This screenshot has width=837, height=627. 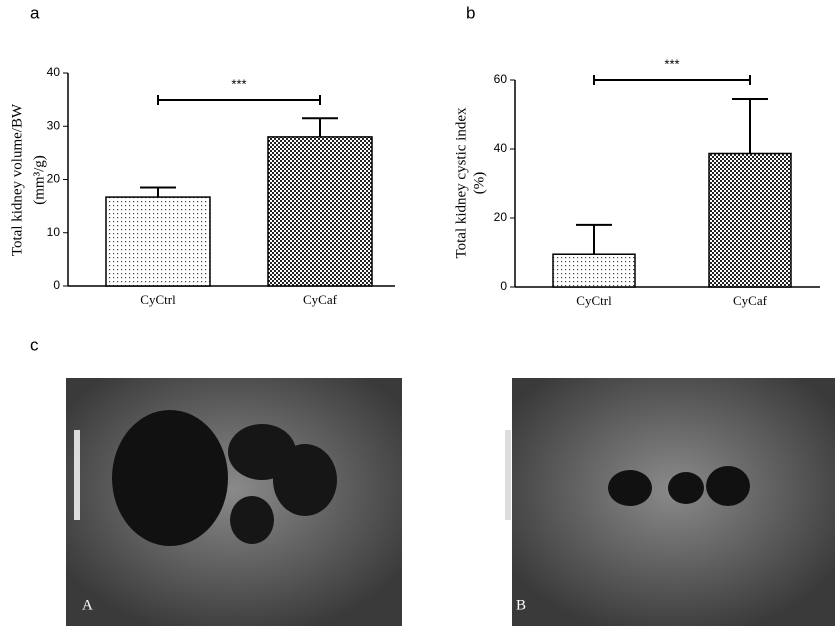 What do you see at coordinates (39, 180) in the screenshot?
I see `y-axis-label: (mm³/g)` at bounding box center [39, 180].